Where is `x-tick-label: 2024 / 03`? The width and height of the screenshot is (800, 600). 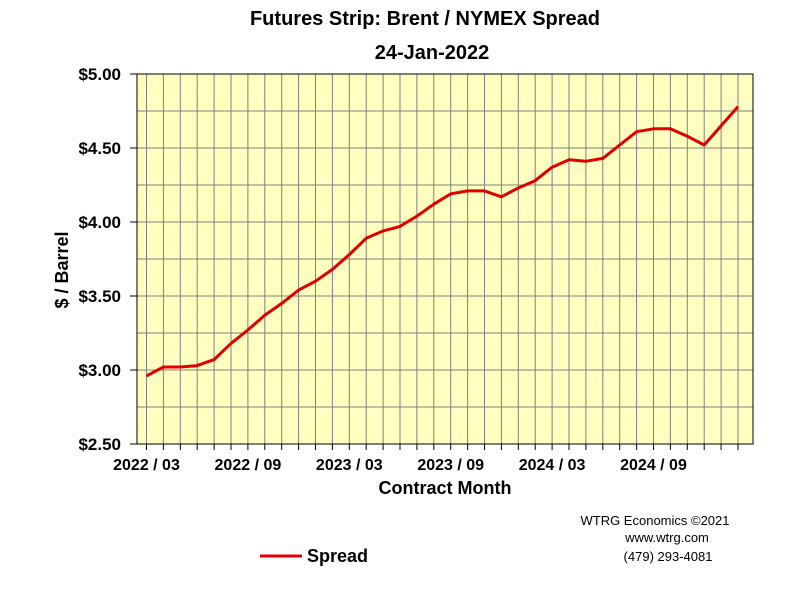 x-tick-label: 2024 / 03 is located at coordinates (552, 465).